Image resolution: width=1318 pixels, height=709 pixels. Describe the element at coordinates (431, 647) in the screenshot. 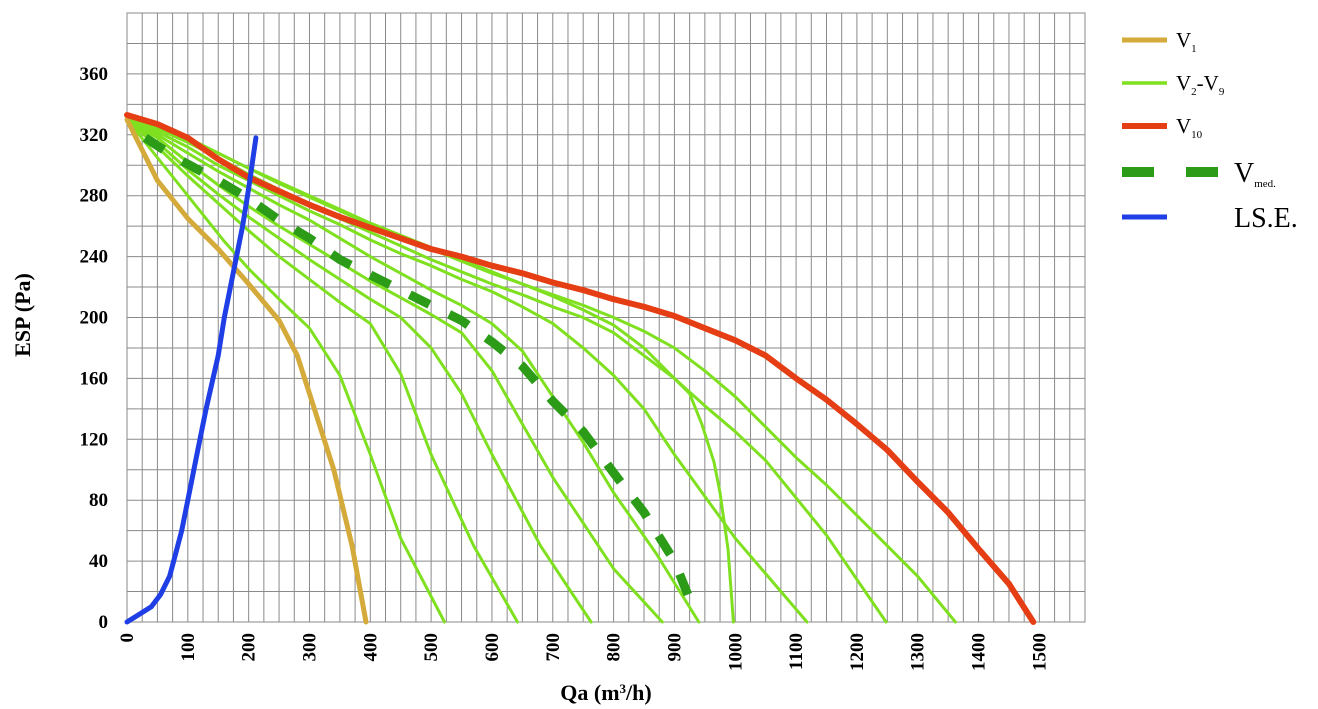

I see `x-tick-label: 500` at that location.